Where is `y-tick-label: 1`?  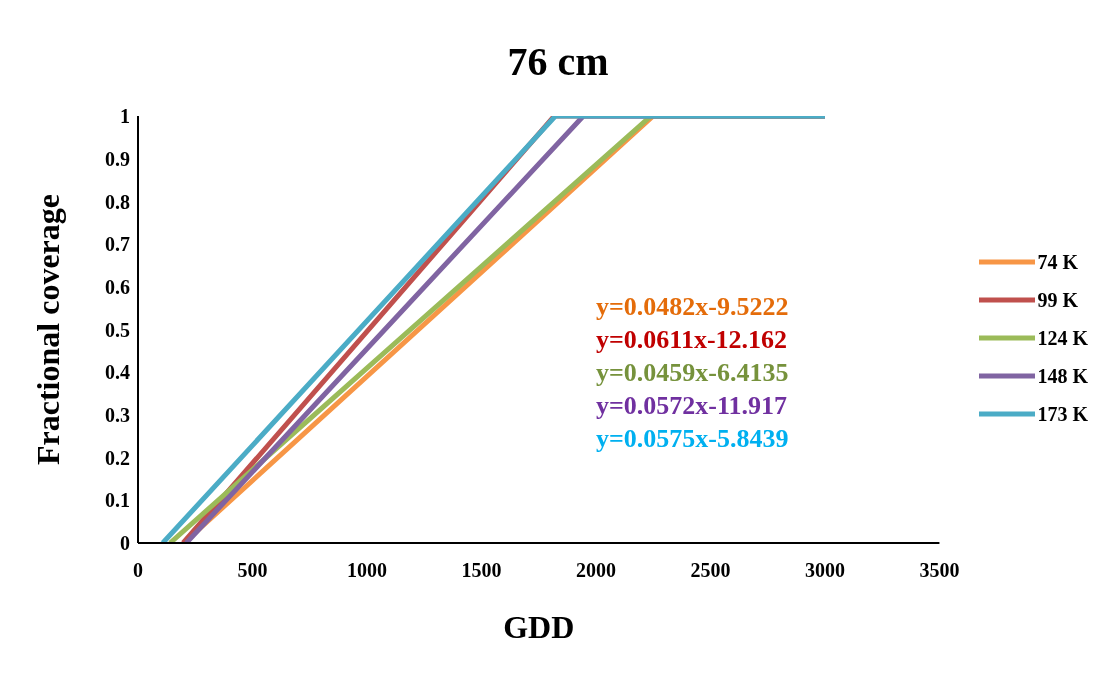
y-tick-label: 1 is located at coordinates (125, 116).